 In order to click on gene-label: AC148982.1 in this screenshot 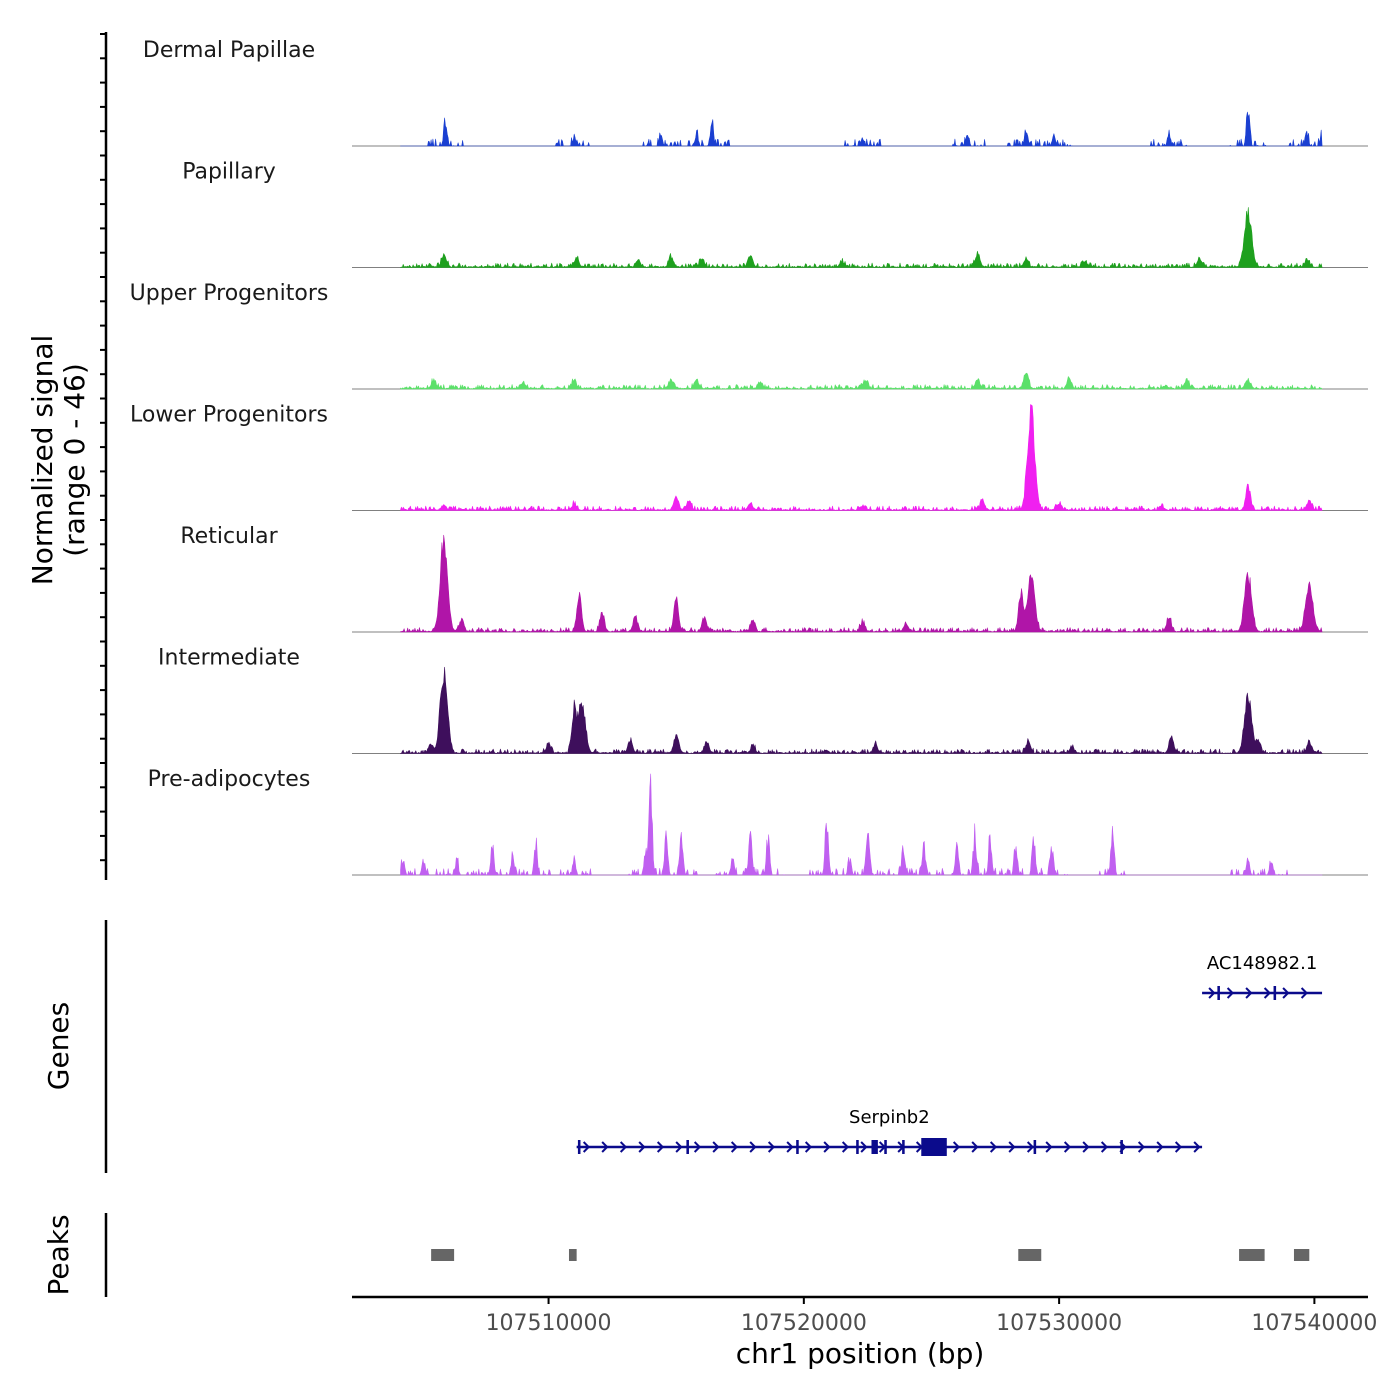, I will do `click(1262, 963)`.